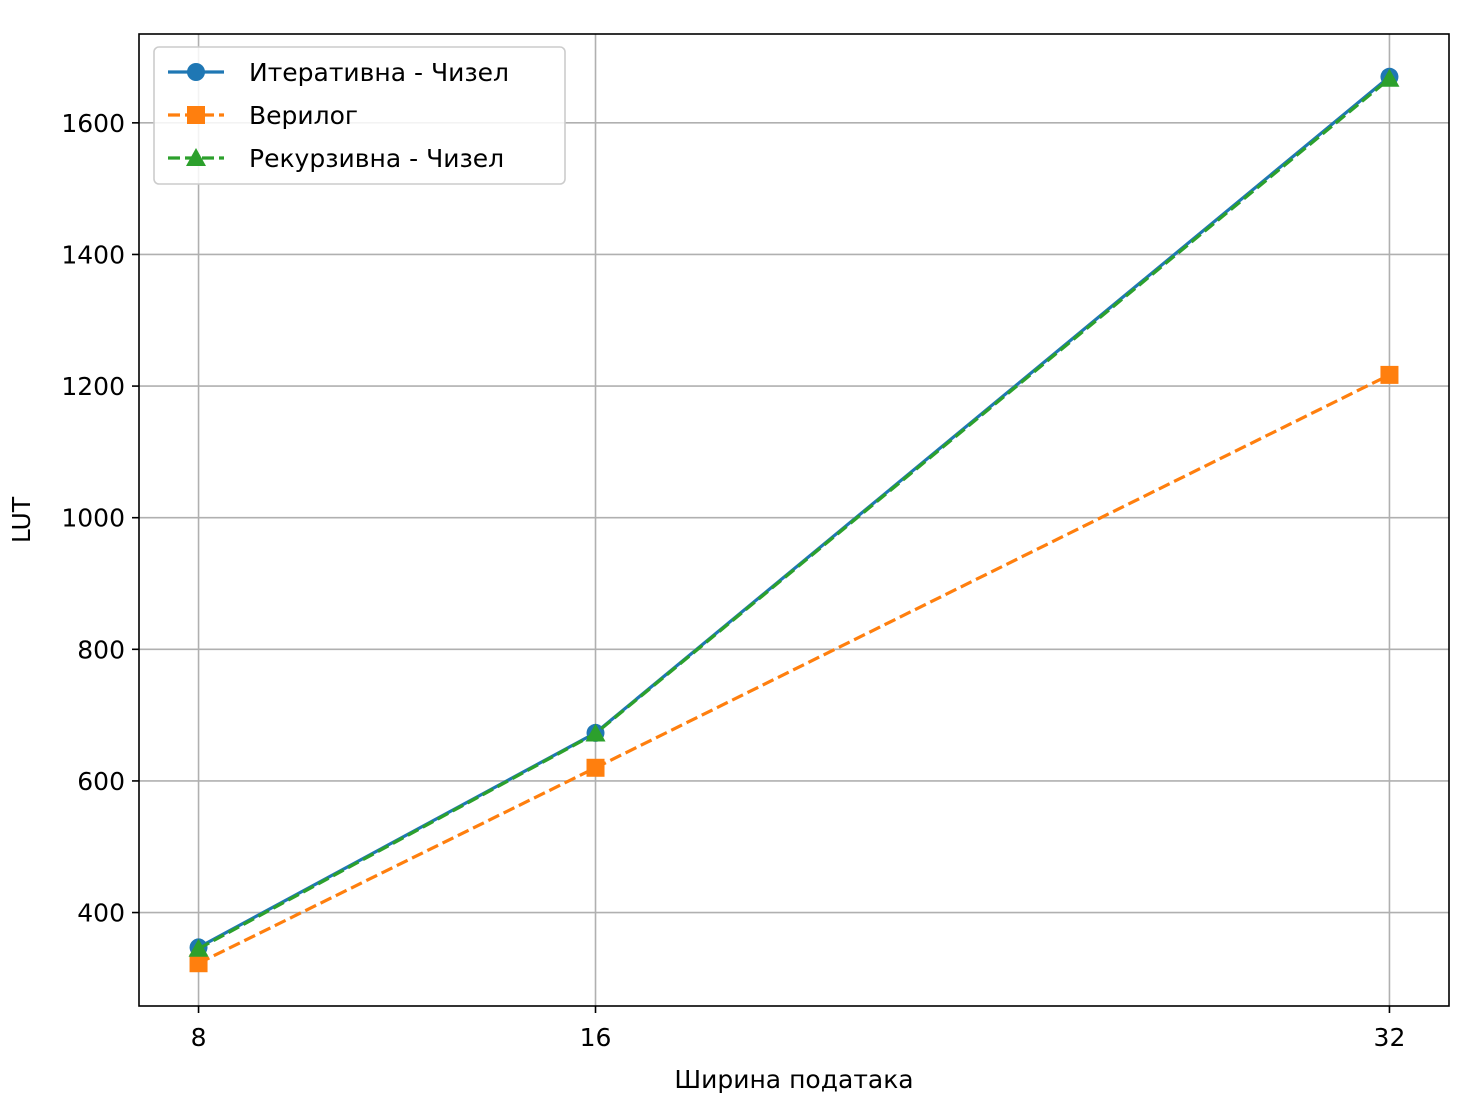  Describe the element at coordinates (303, 115) in the screenshot. I see `legend-label: Верилог` at that location.